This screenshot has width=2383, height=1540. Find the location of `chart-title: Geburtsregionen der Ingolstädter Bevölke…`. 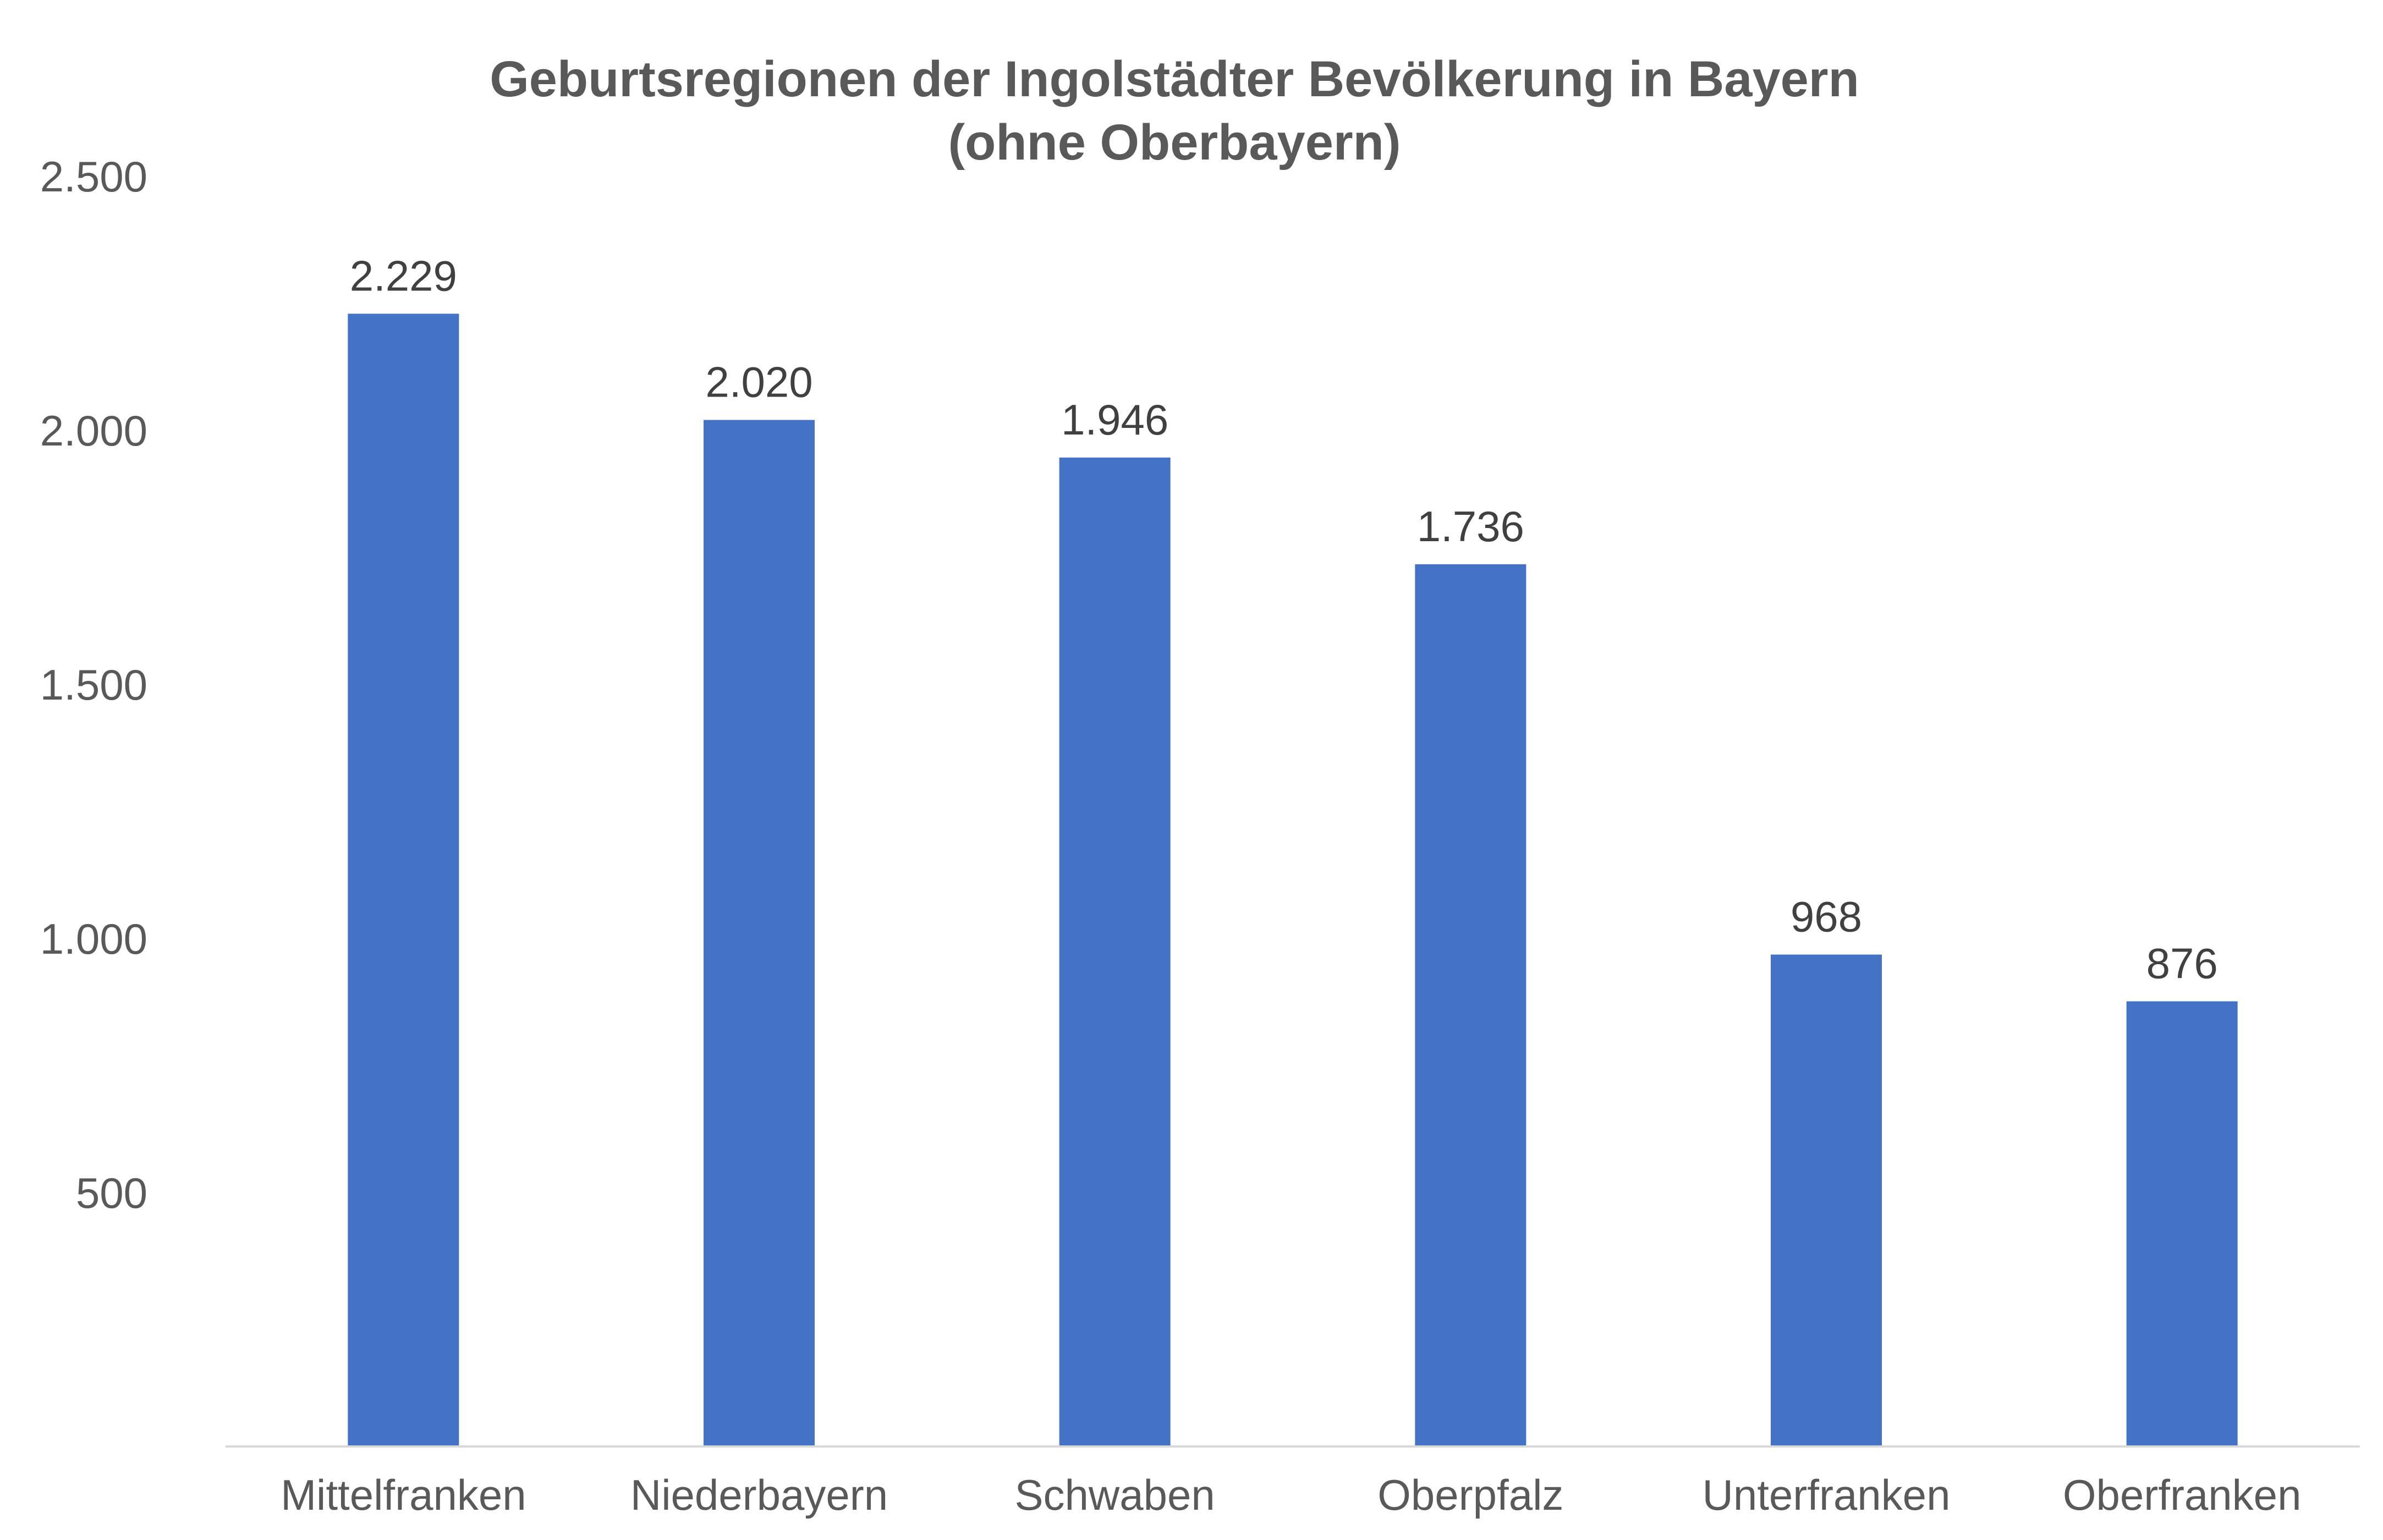

chart-title: Geburtsregionen der Ingolstädter Bevölke… is located at coordinates (1175, 79).